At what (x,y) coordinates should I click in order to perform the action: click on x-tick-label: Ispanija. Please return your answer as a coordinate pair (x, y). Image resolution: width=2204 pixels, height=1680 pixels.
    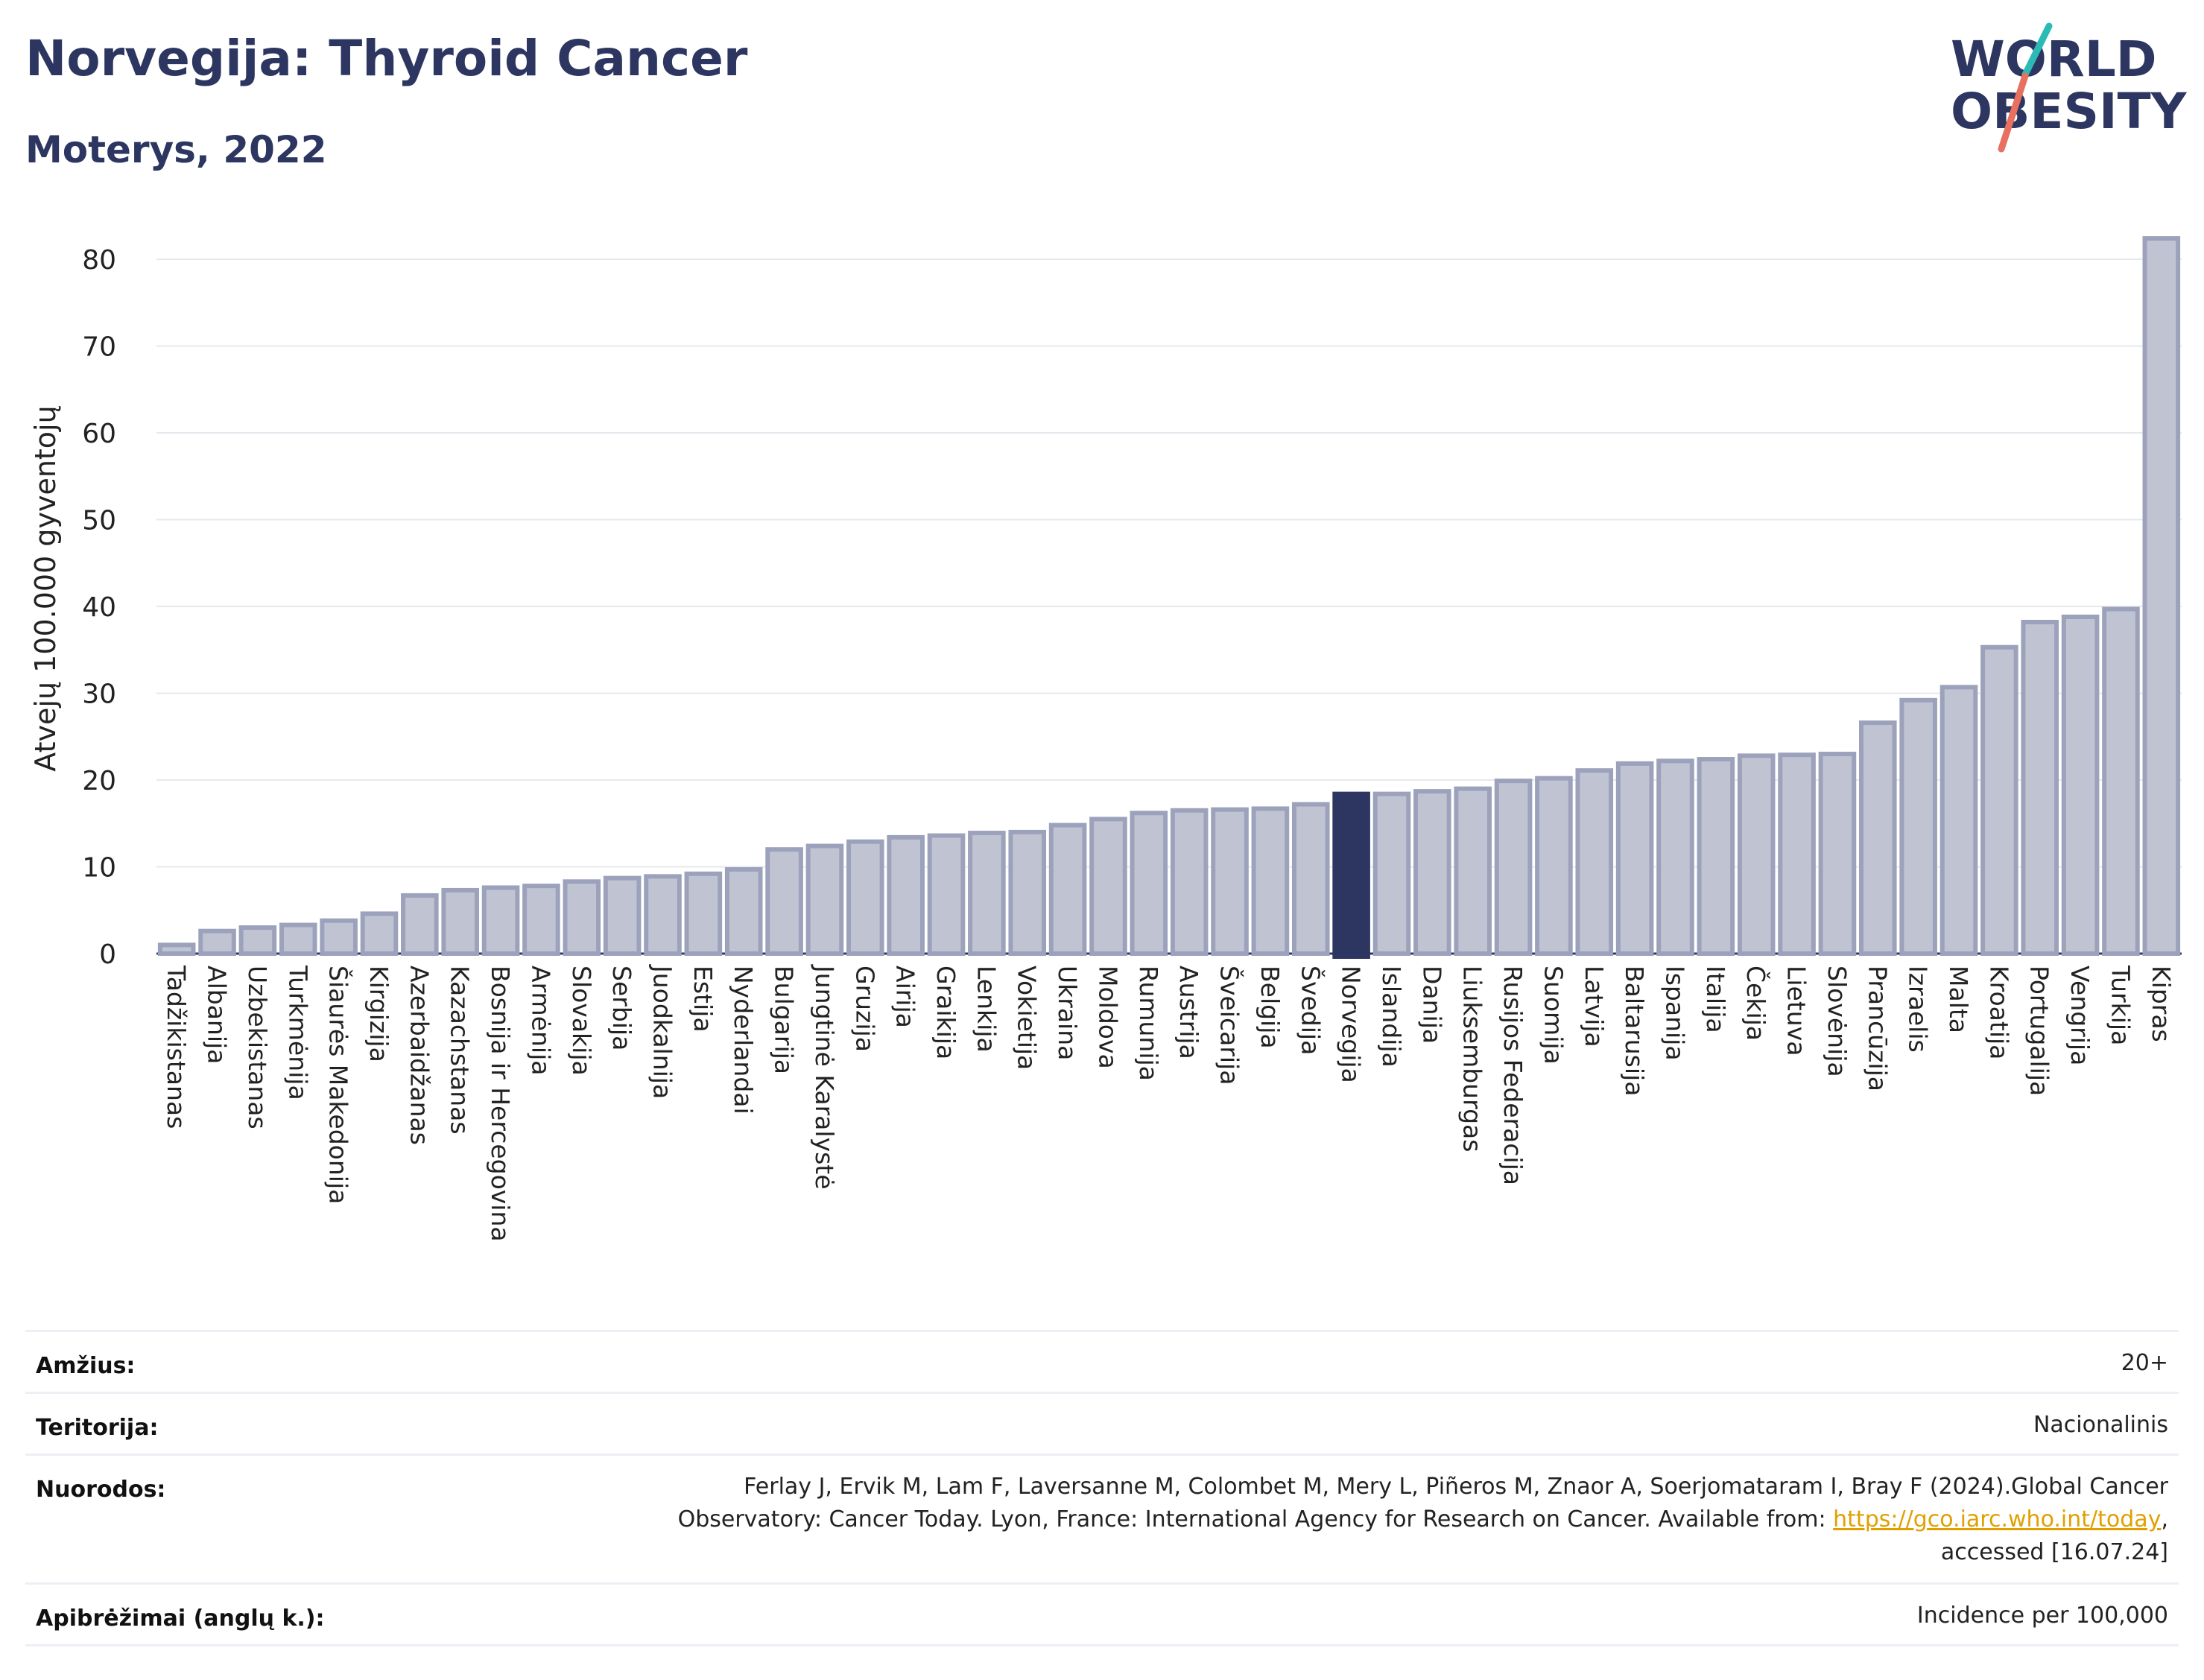
    Looking at the image, I should click on (1675, 1013).